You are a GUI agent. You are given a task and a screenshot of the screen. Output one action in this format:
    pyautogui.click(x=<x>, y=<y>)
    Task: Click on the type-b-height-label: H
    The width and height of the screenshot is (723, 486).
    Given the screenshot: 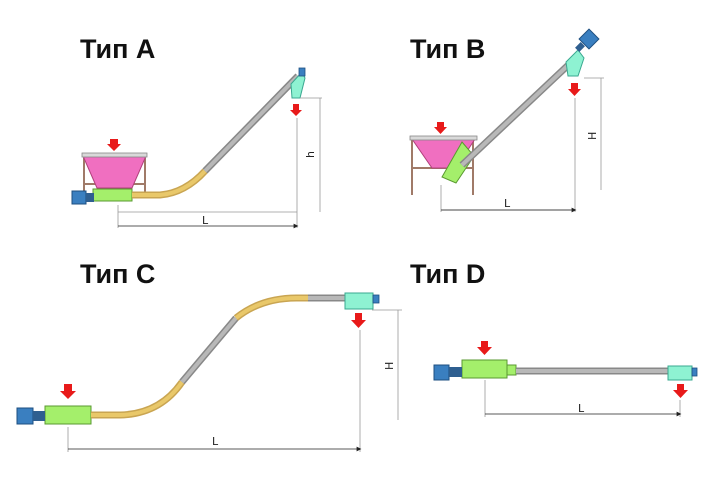 What is the action you would take?
    pyautogui.click(x=592, y=136)
    